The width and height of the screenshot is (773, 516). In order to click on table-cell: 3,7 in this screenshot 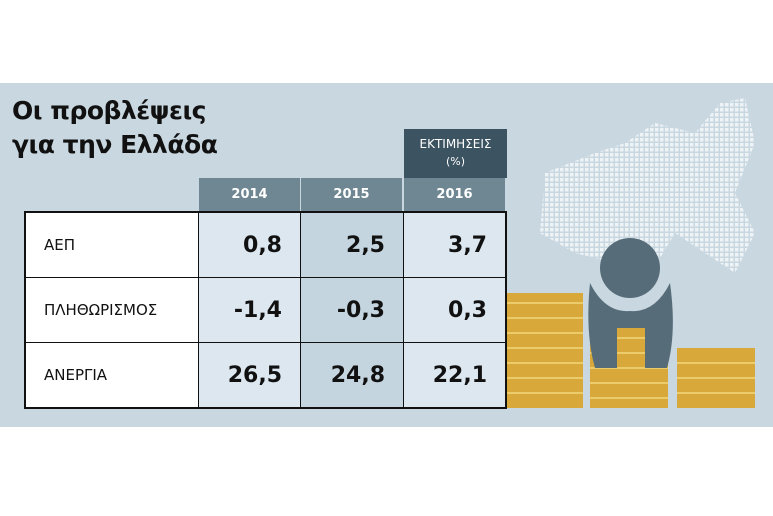, I will do `click(454, 245)`.